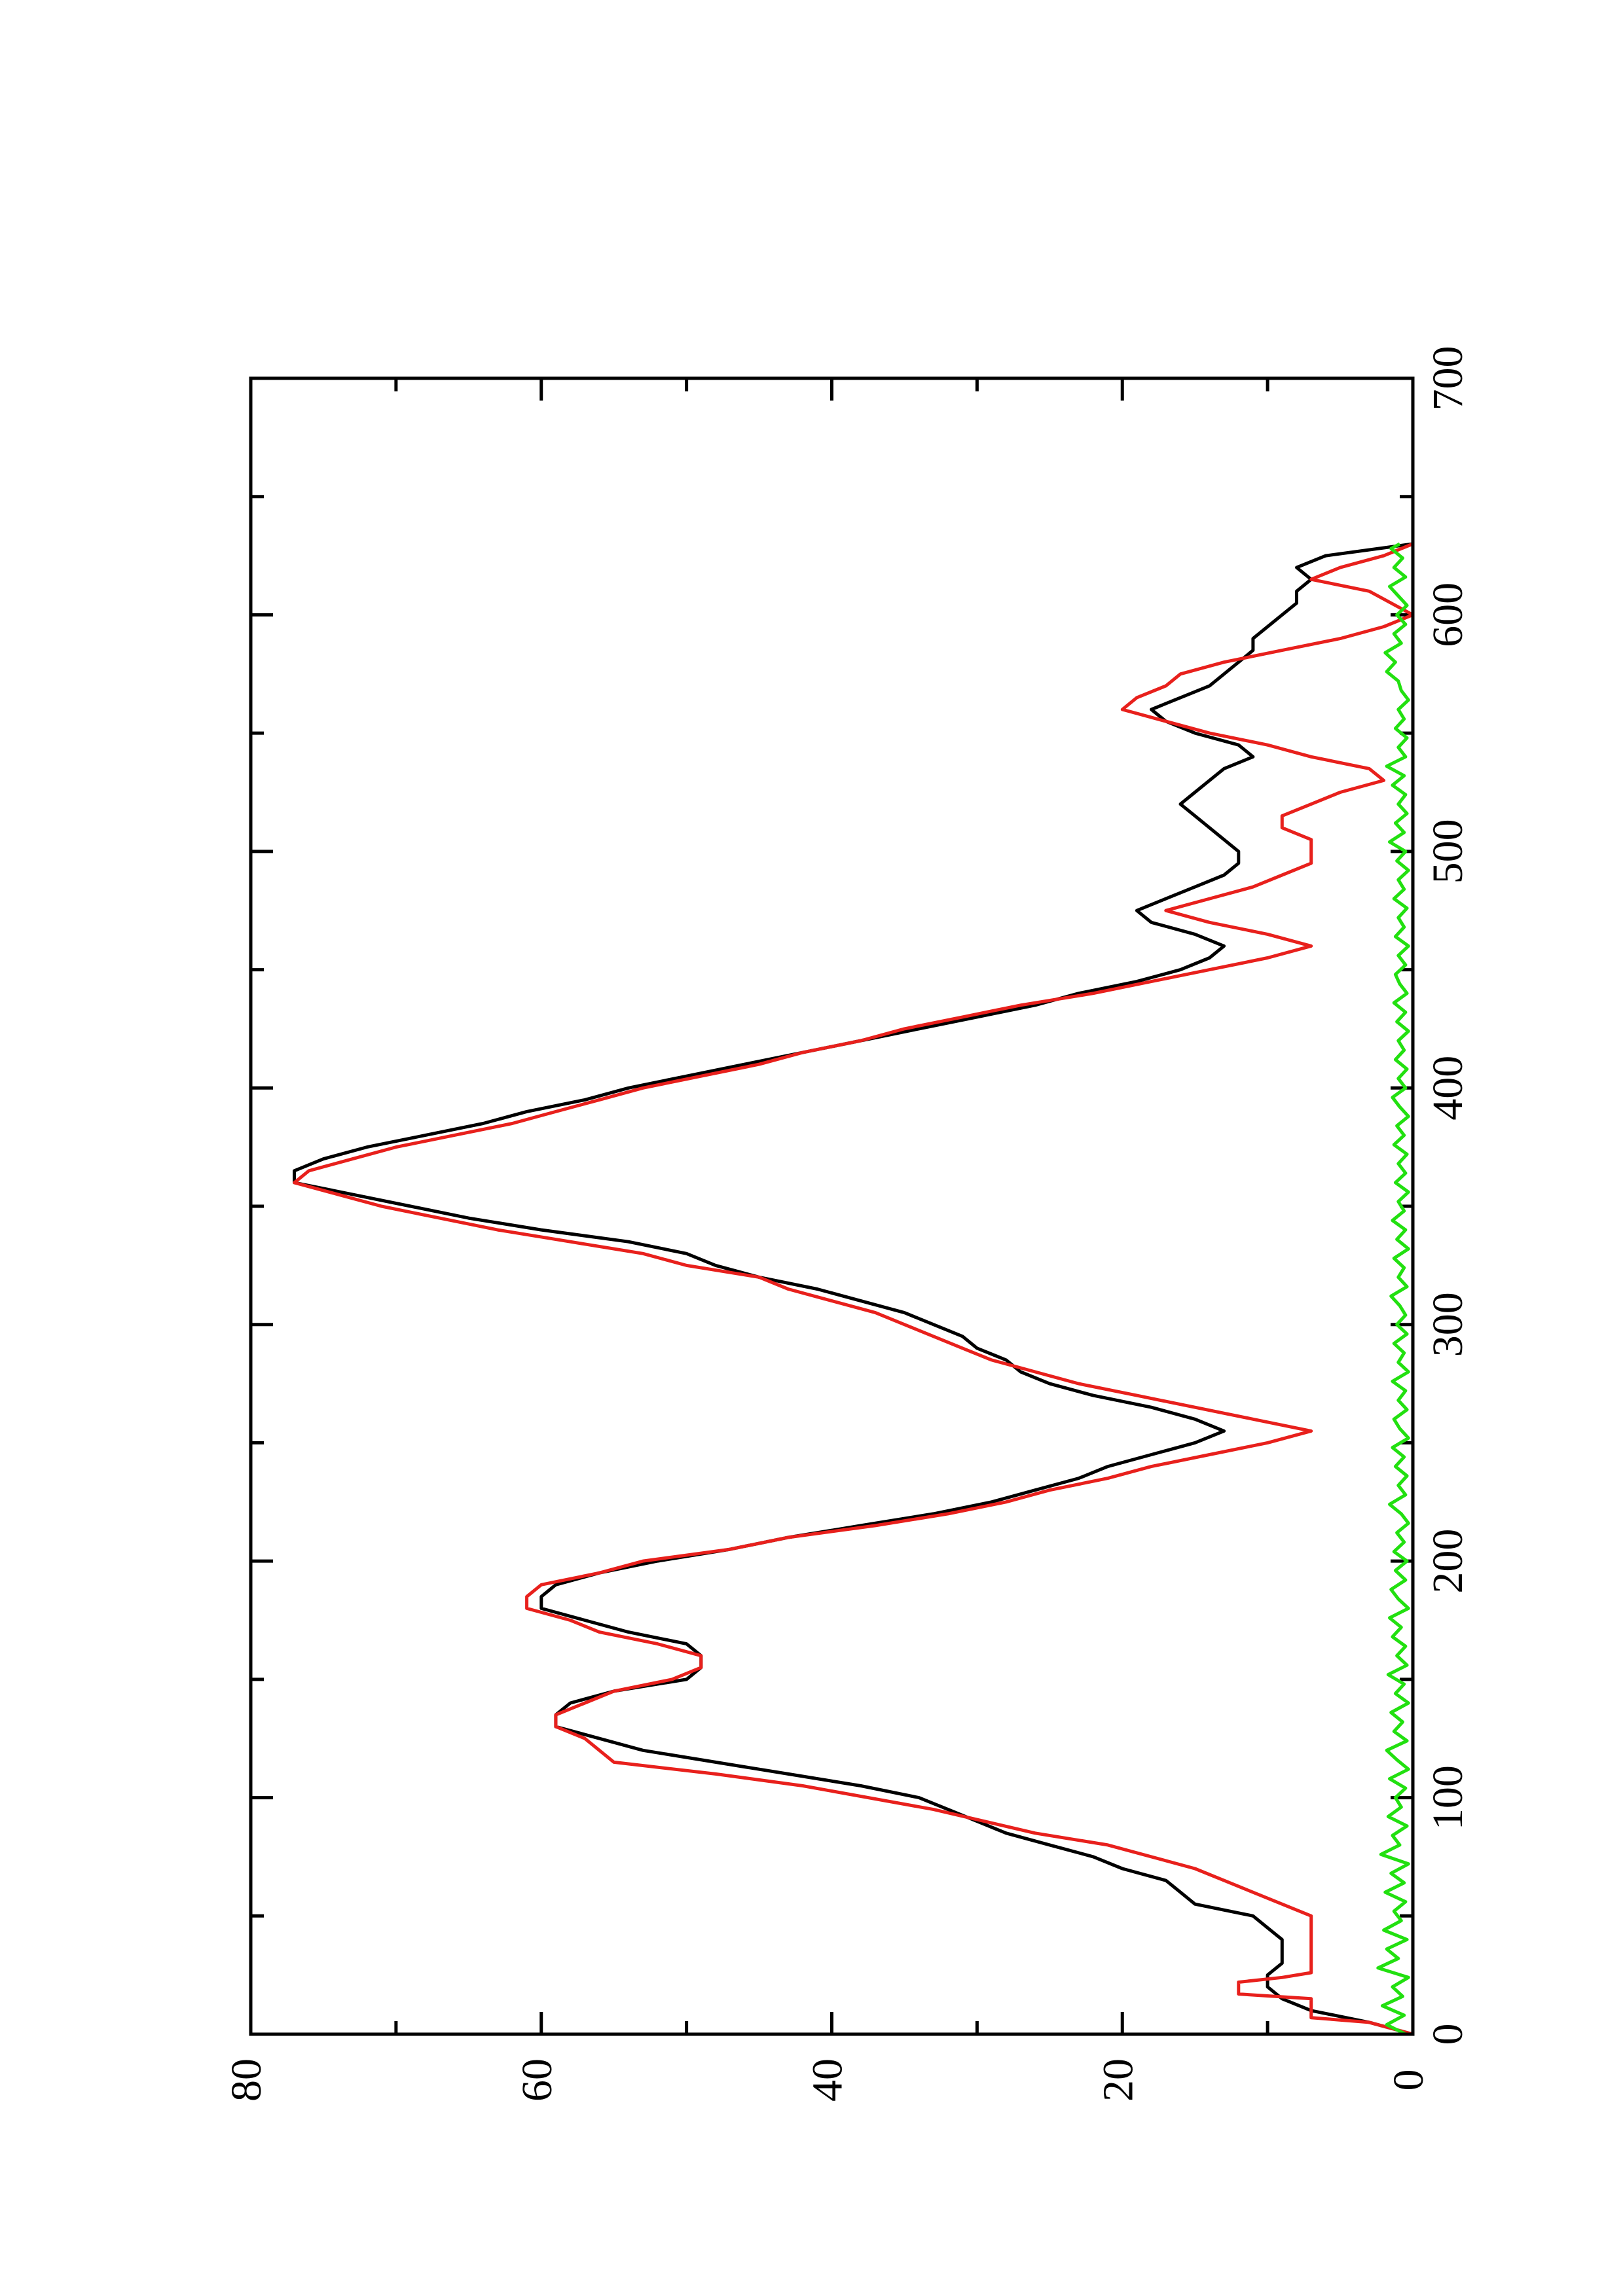 The width and height of the screenshot is (1623, 2296). I want to click on x-tick-label: 700, so click(1448, 378).